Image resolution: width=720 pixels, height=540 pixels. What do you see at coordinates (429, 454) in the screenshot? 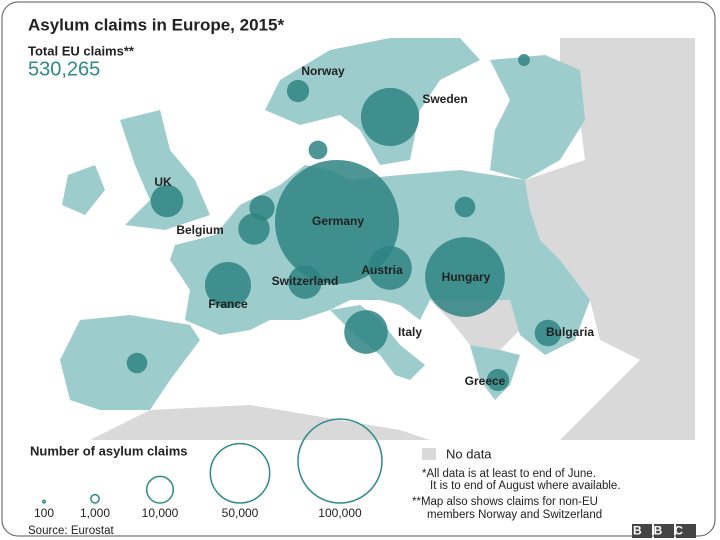
I see `no-data-swatch` at bounding box center [429, 454].